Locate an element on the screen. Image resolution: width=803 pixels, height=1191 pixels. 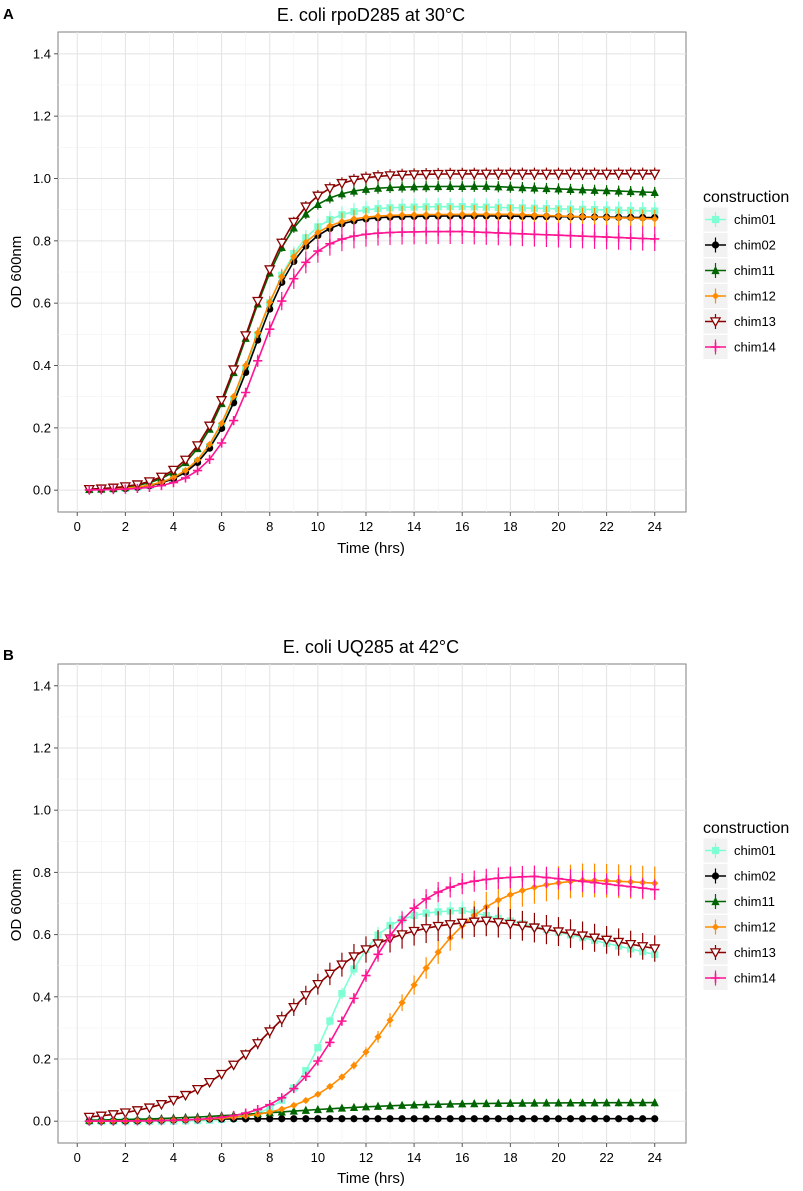
y-tick-label: 0.0 is located at coordinates (42, 490).